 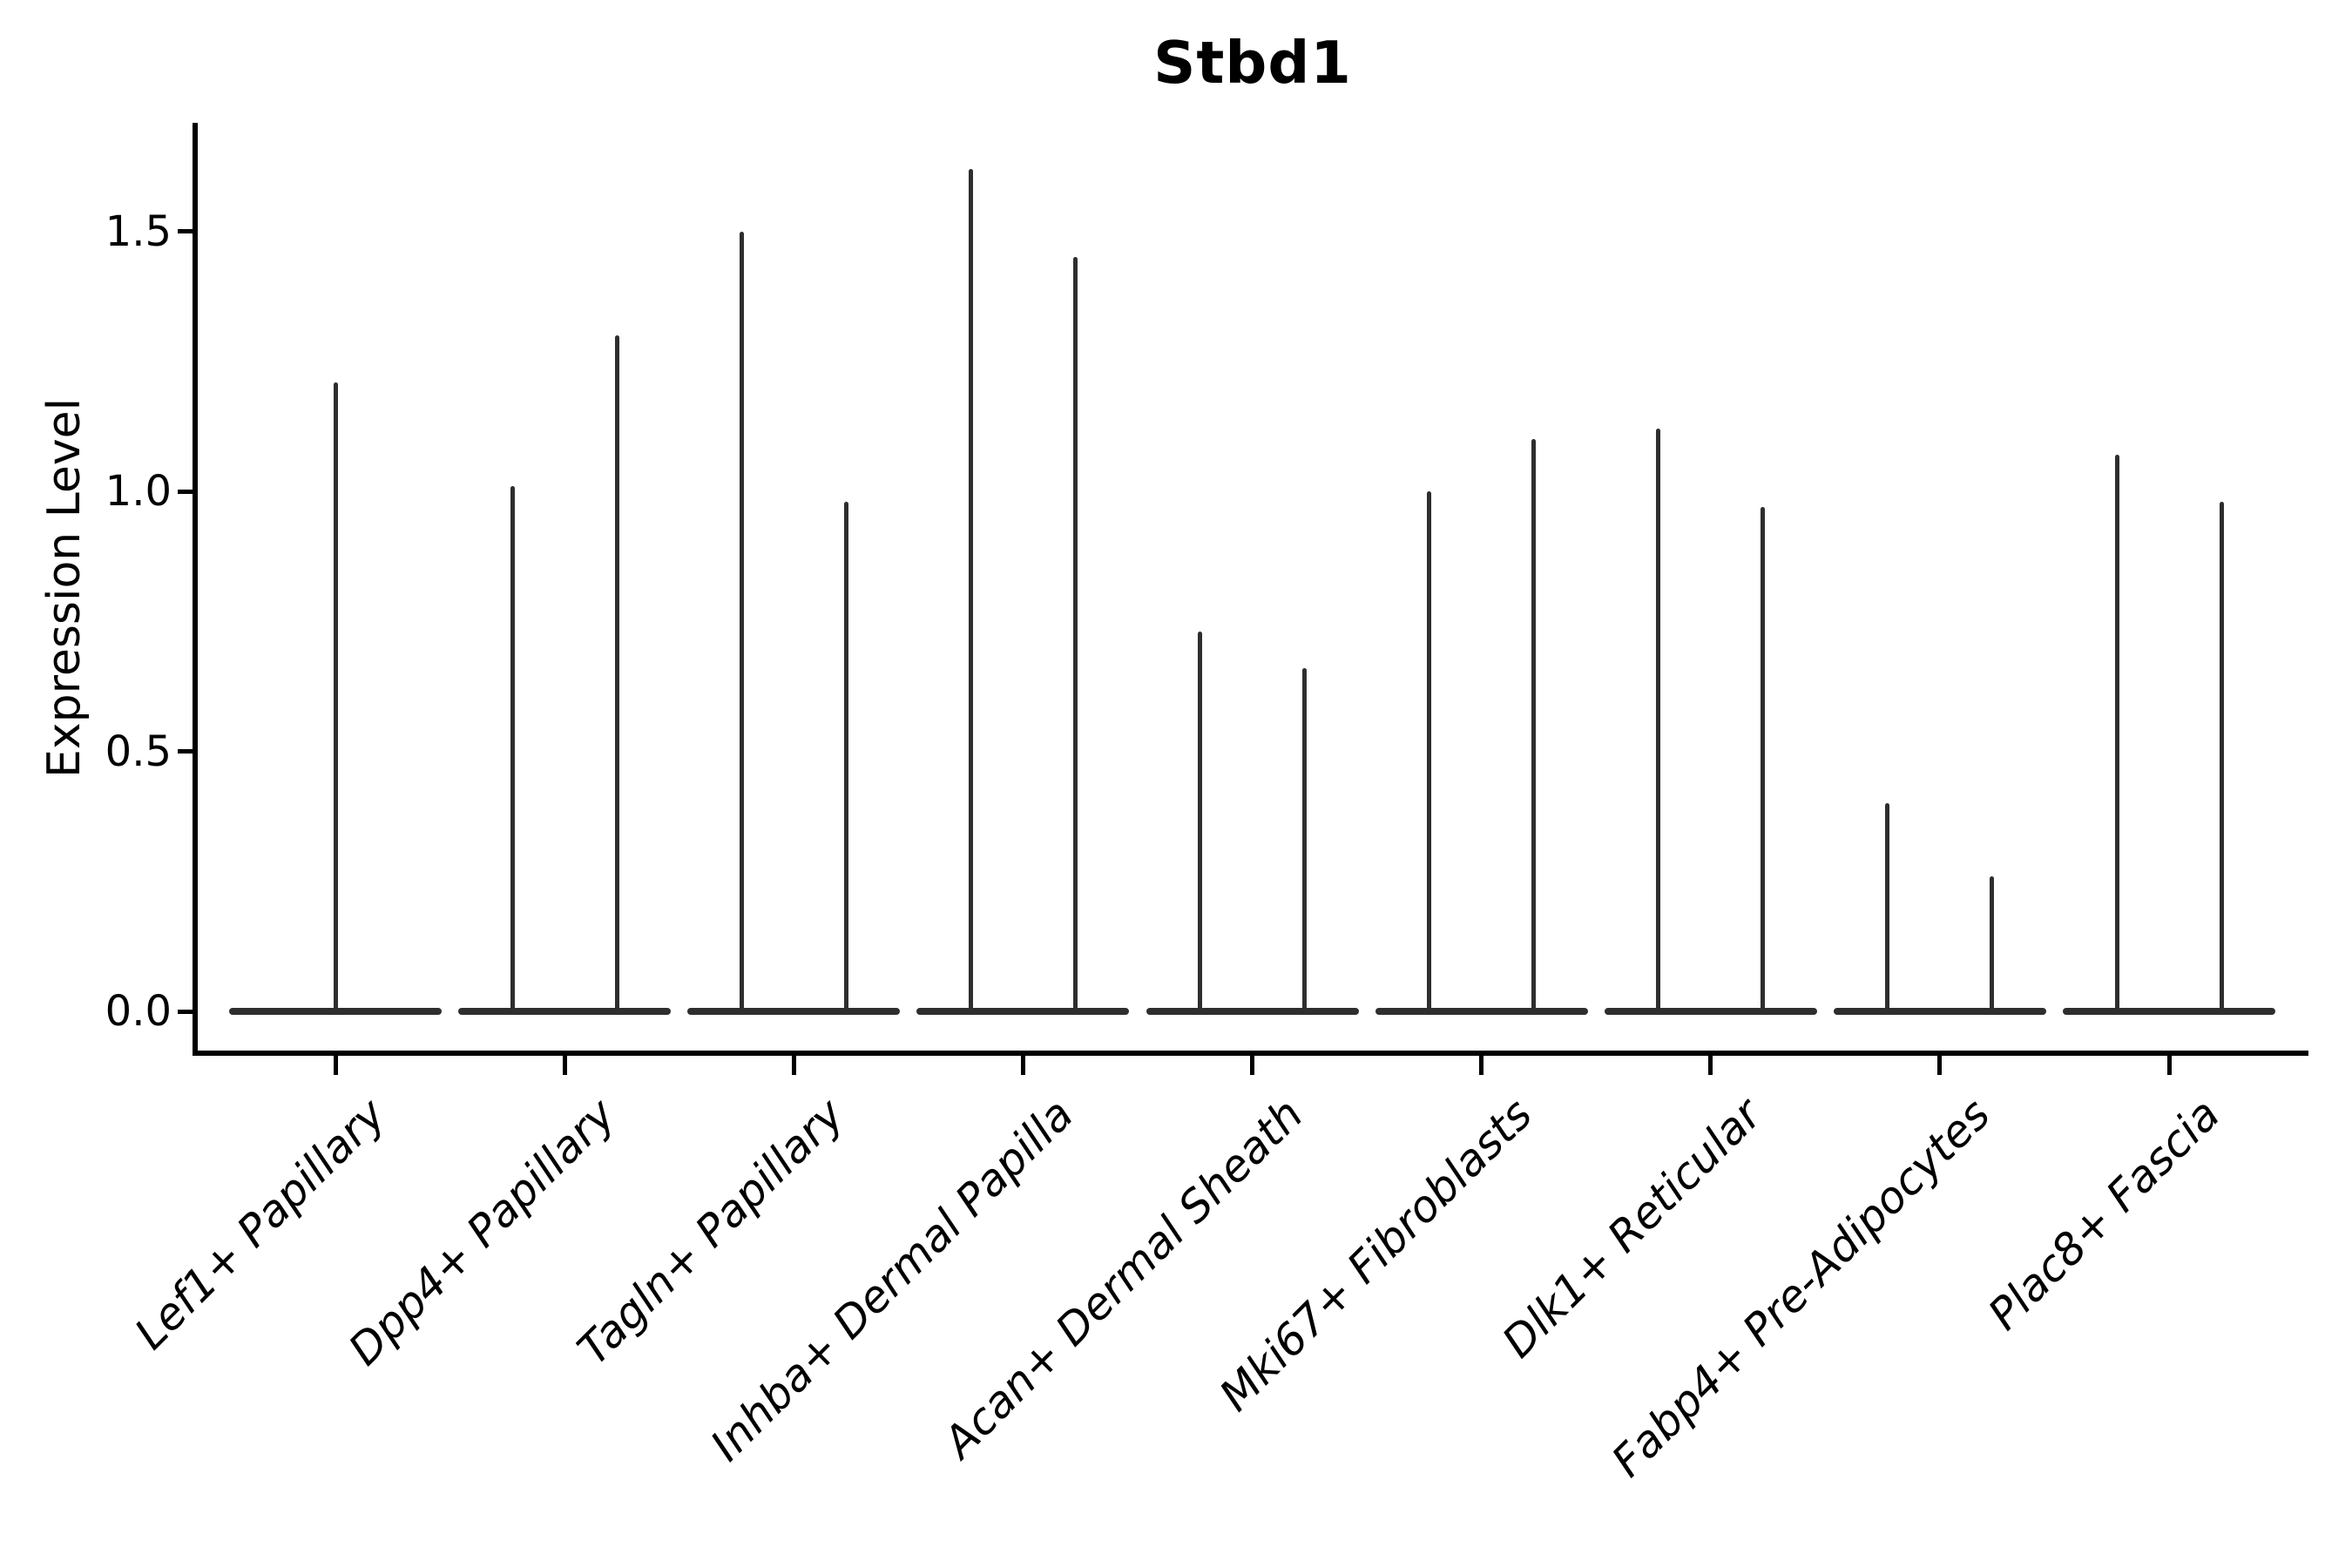 I want to click on y-tick-label: 1.0, so click(x=138, y=491).